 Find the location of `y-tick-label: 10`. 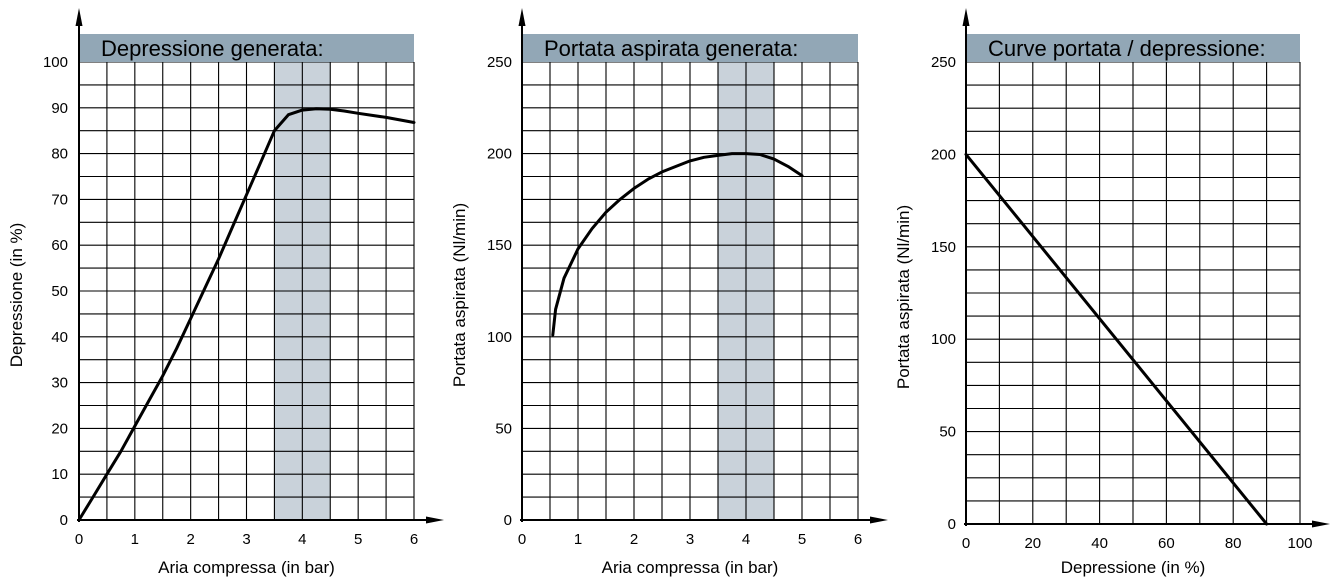

y-tick-label: 10 is located at coordinates (59, 474).